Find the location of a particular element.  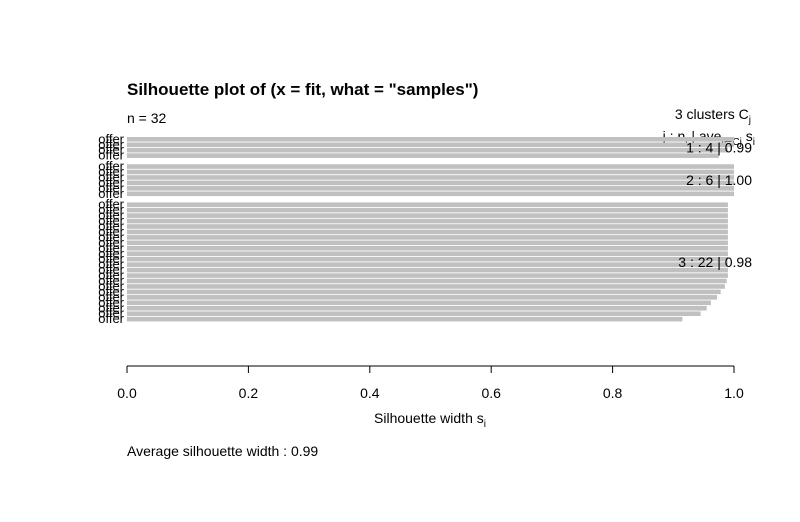

cluster-labels-group: 1 : 4 | 0.99 2 : 6 | 1.00 3 : 22 | 0.98 is located at coordinates (715, 204).